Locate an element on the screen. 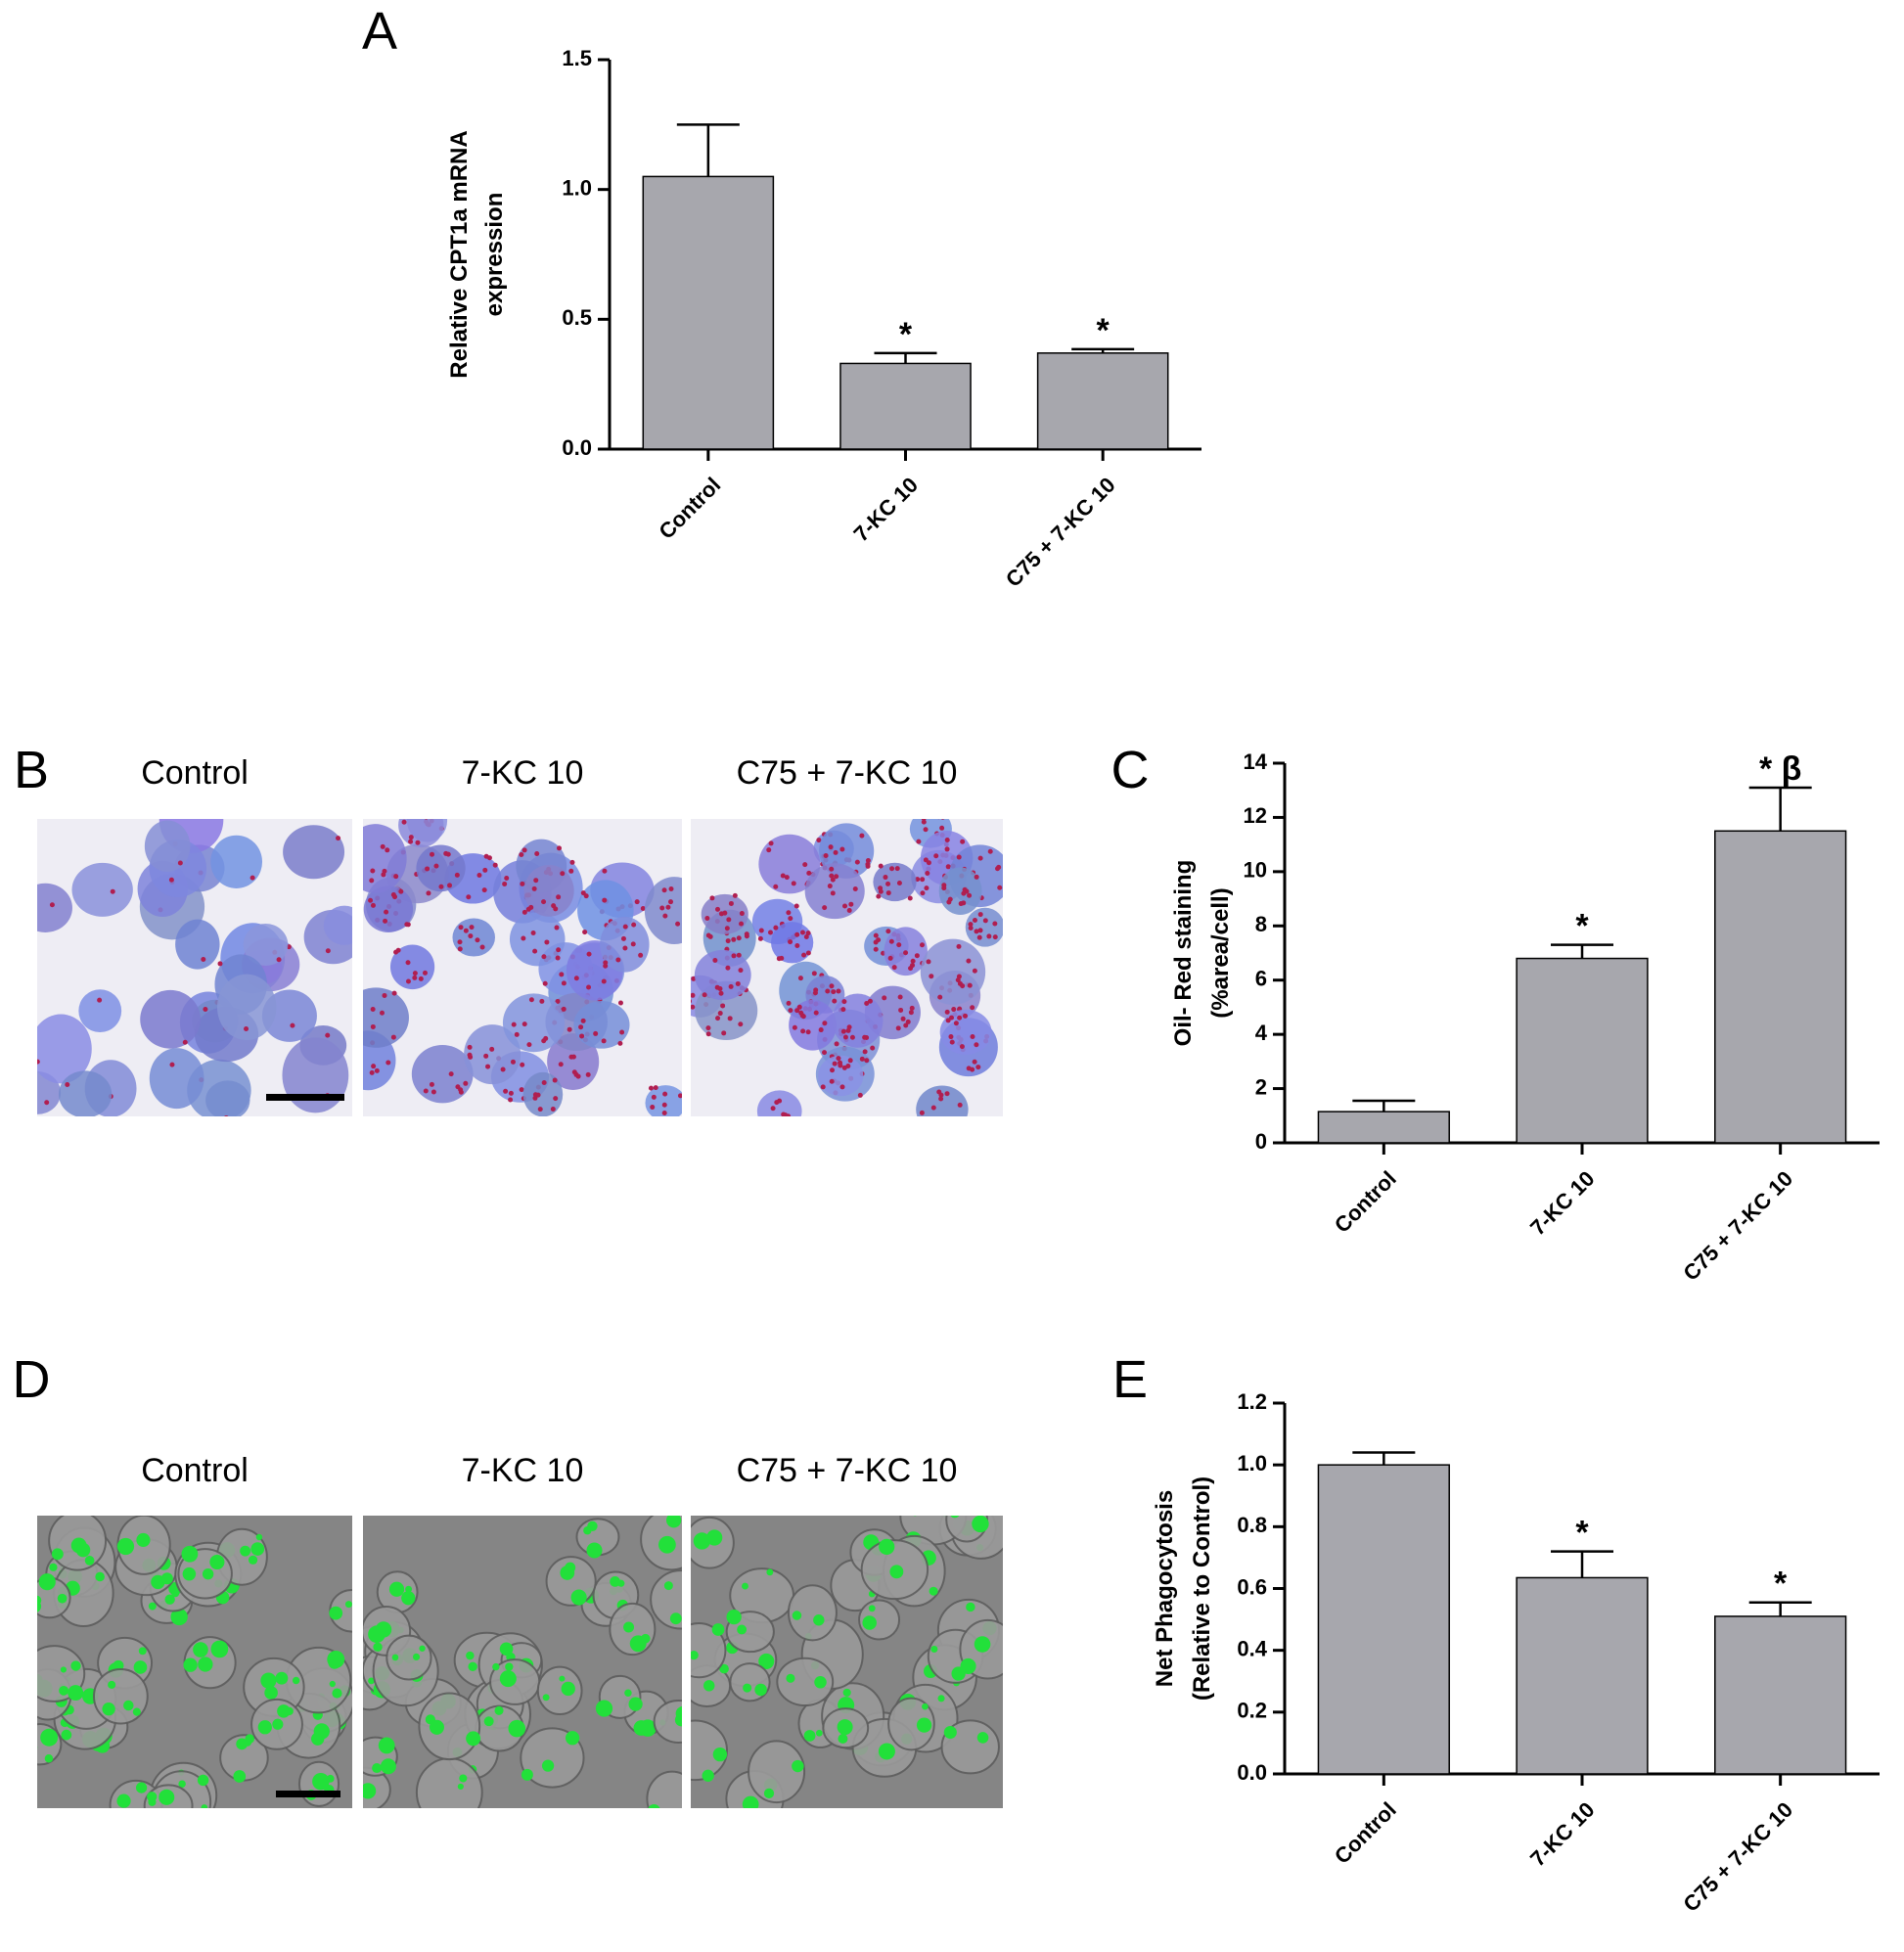 The height and width of the screenshot is (1952, 1904). y-tick-label: 1.2 is located at coordinates (1252, 1401).